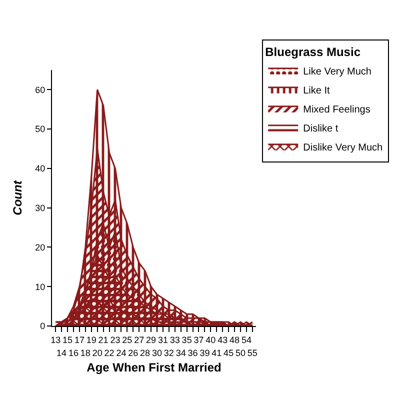 Image resolution: width=401 pixels, height=404 pixels. I want to click on x-tick-label: 23, so click(115, 339).